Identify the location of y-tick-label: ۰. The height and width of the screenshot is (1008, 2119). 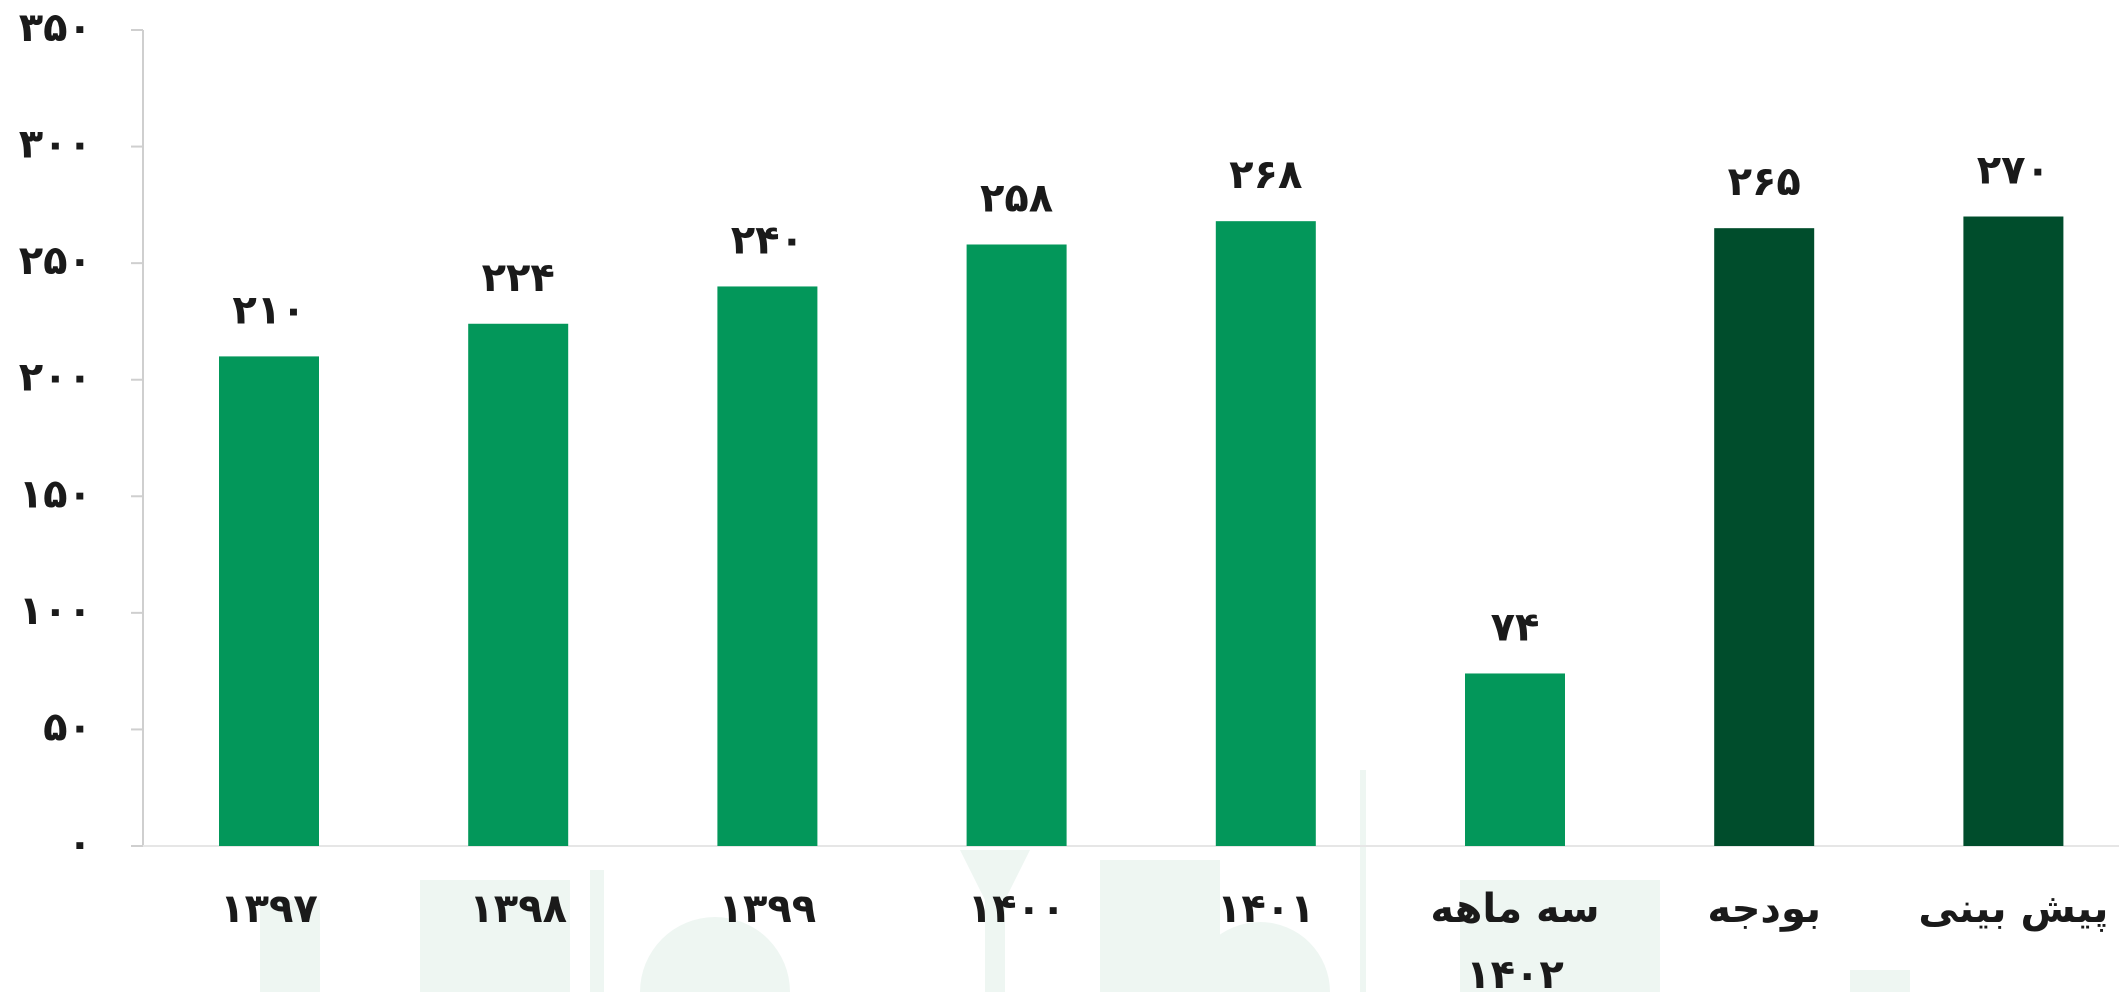
(80, 844).